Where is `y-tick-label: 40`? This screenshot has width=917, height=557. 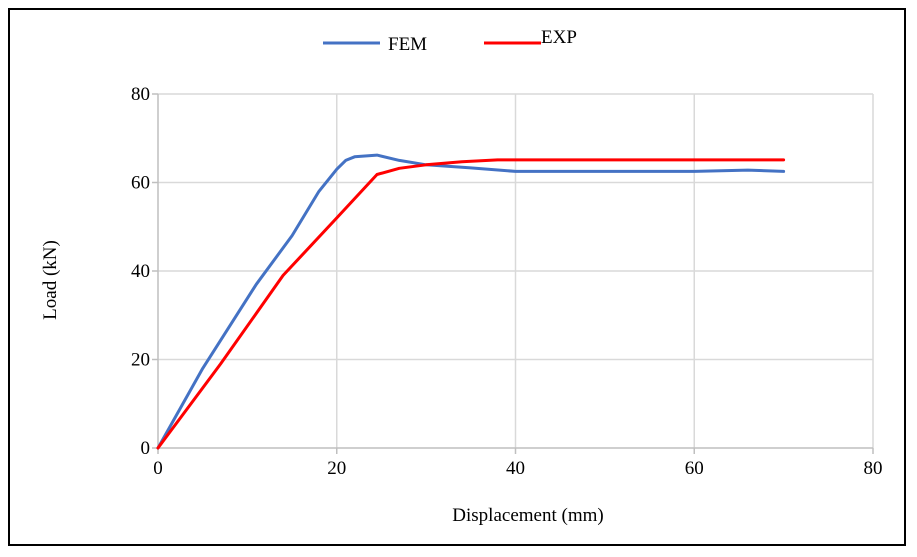
y-tick-label: 40 is located at coordinates (140, 271).